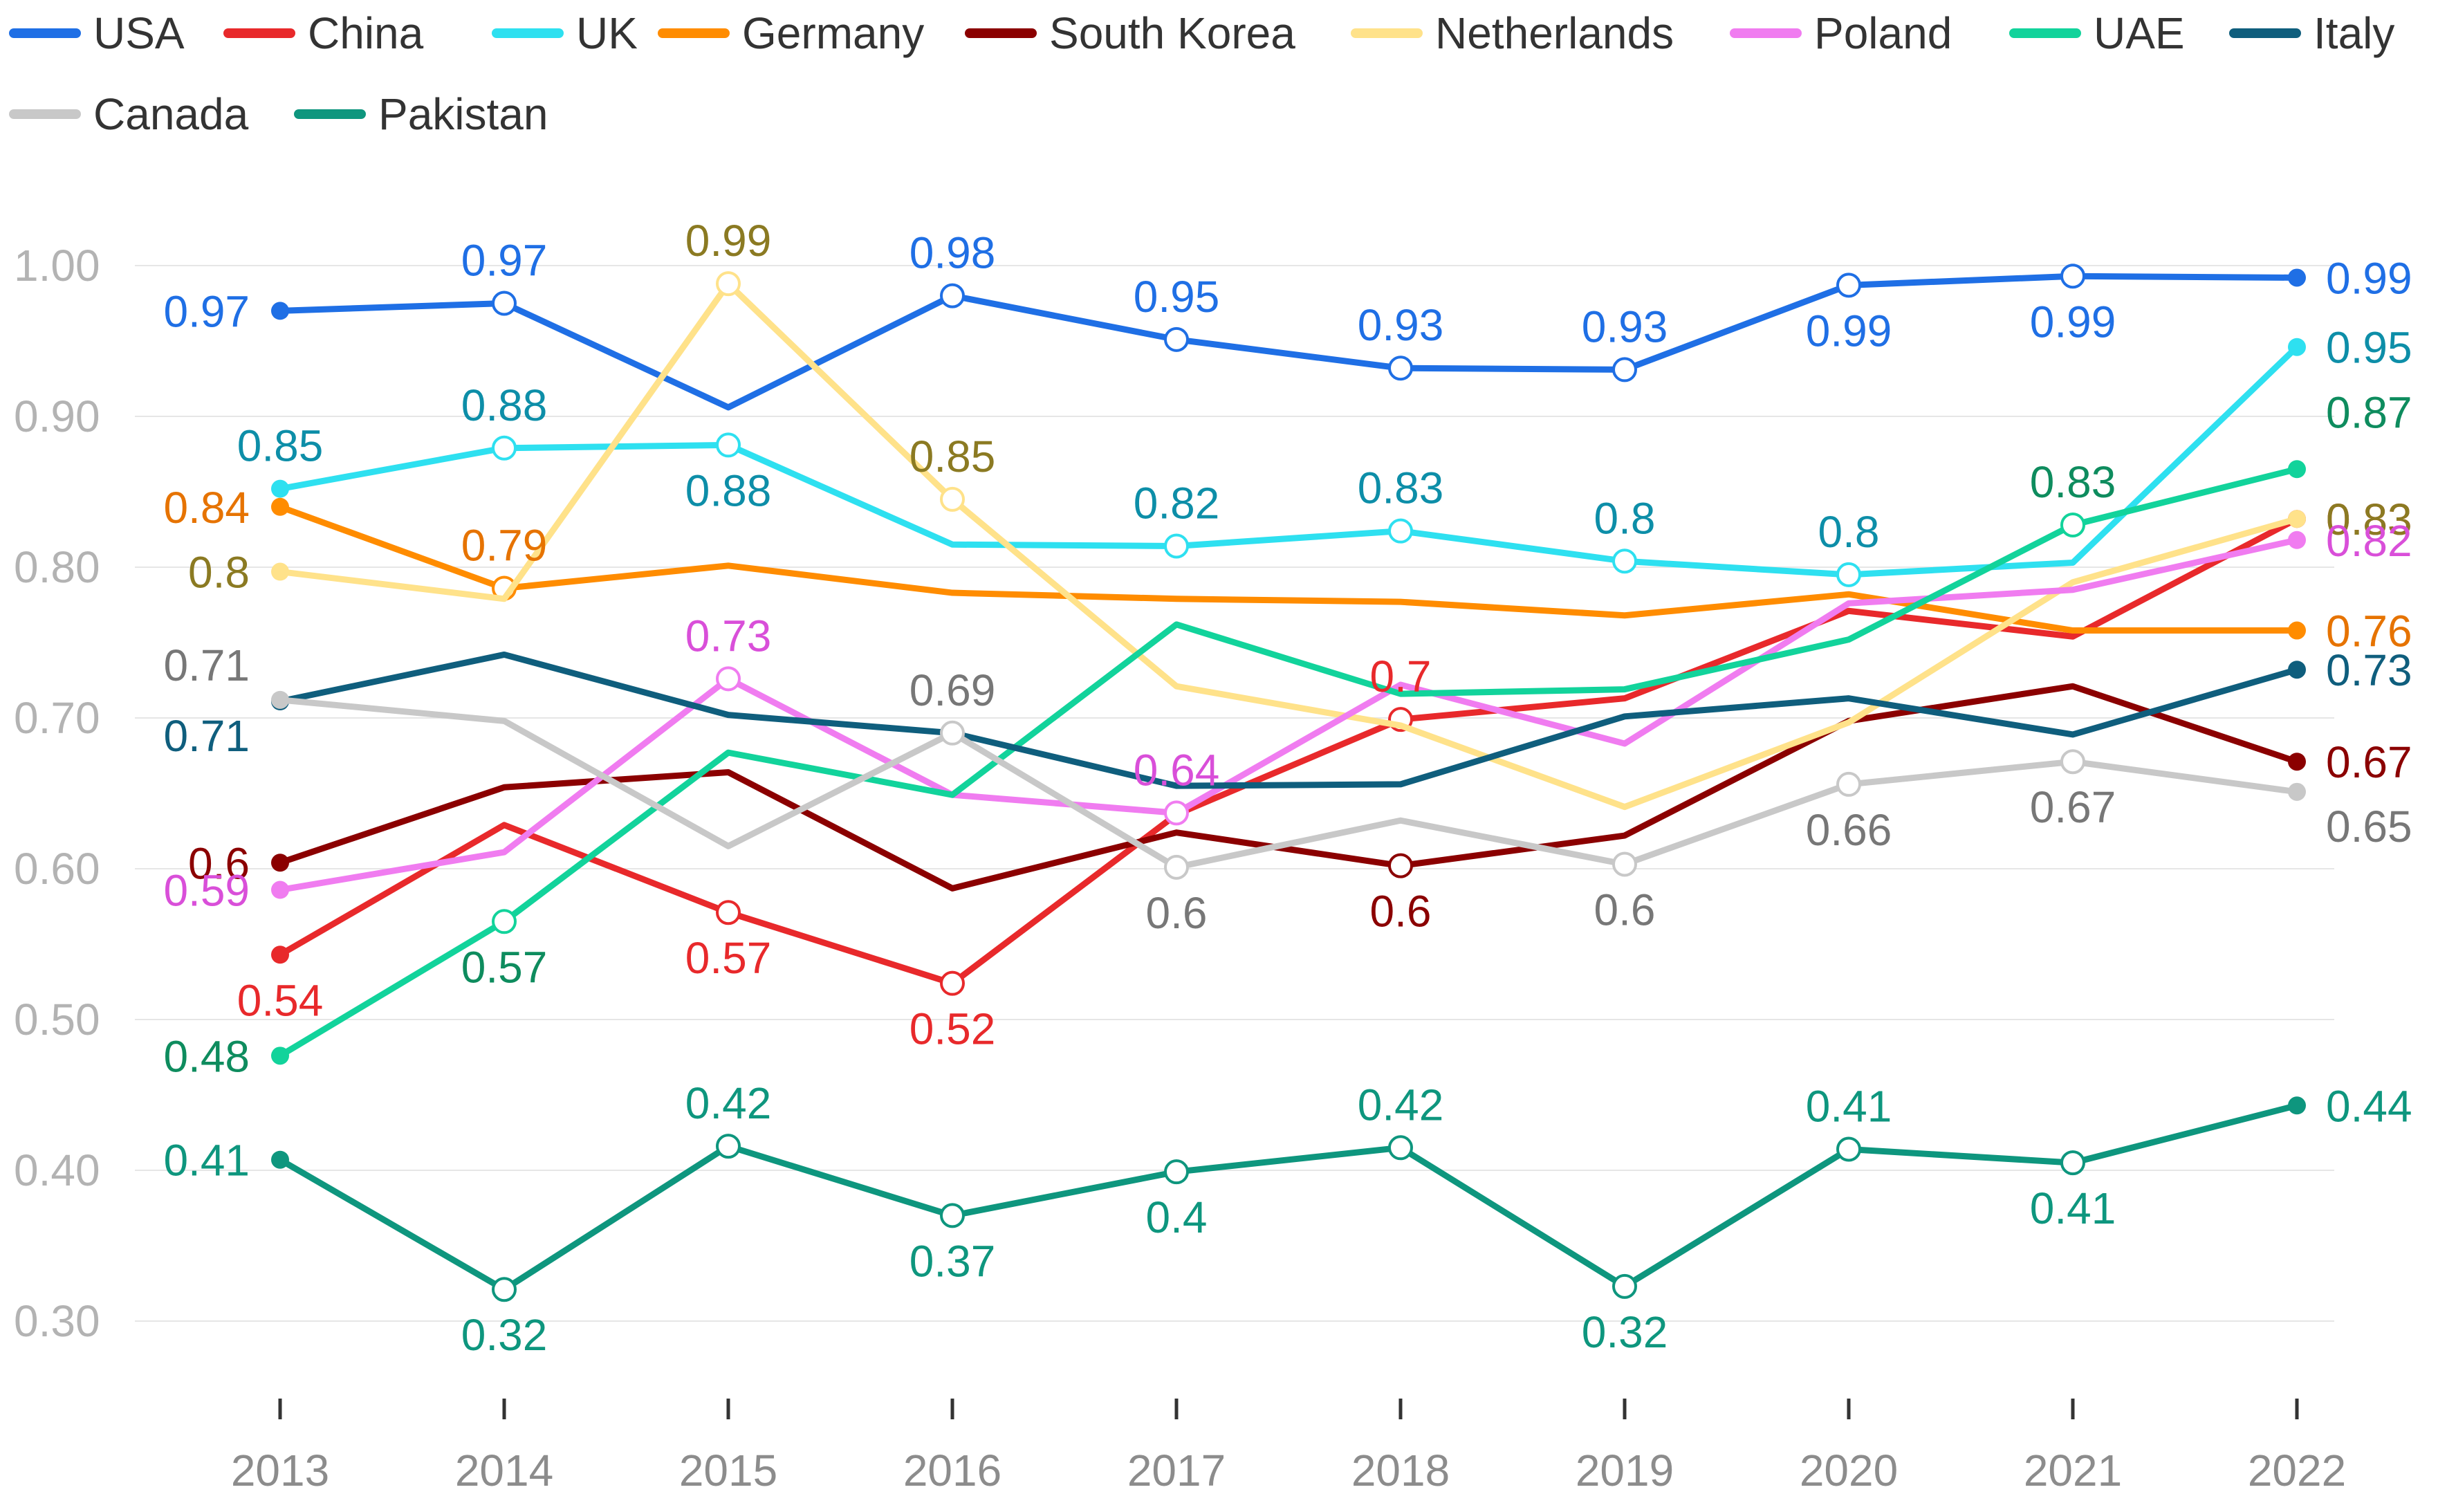 Image resolution: width=2438 pixels, height=1512 pixels. I want to click on legend-item-netherlands: Netherlands, so click(1513, 33).